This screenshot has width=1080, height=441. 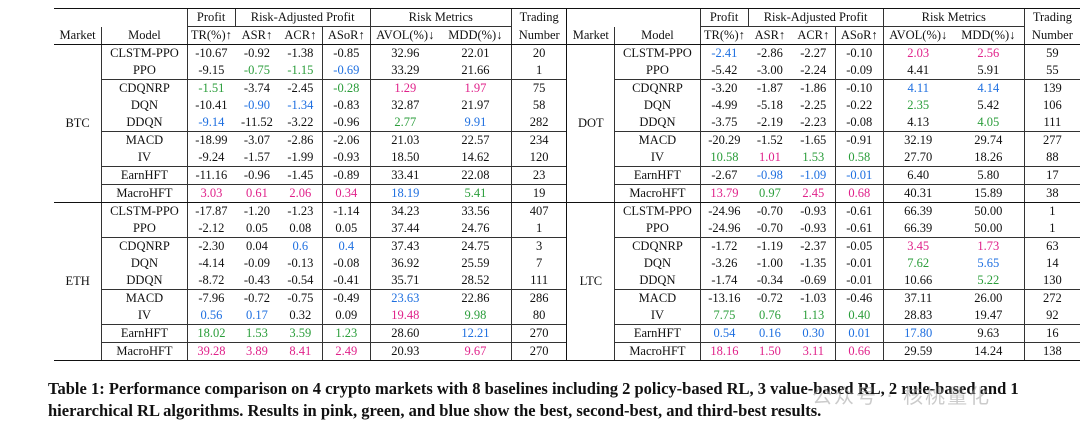 I want to click on metric-value: -0.90, so click(x=256, y=105).